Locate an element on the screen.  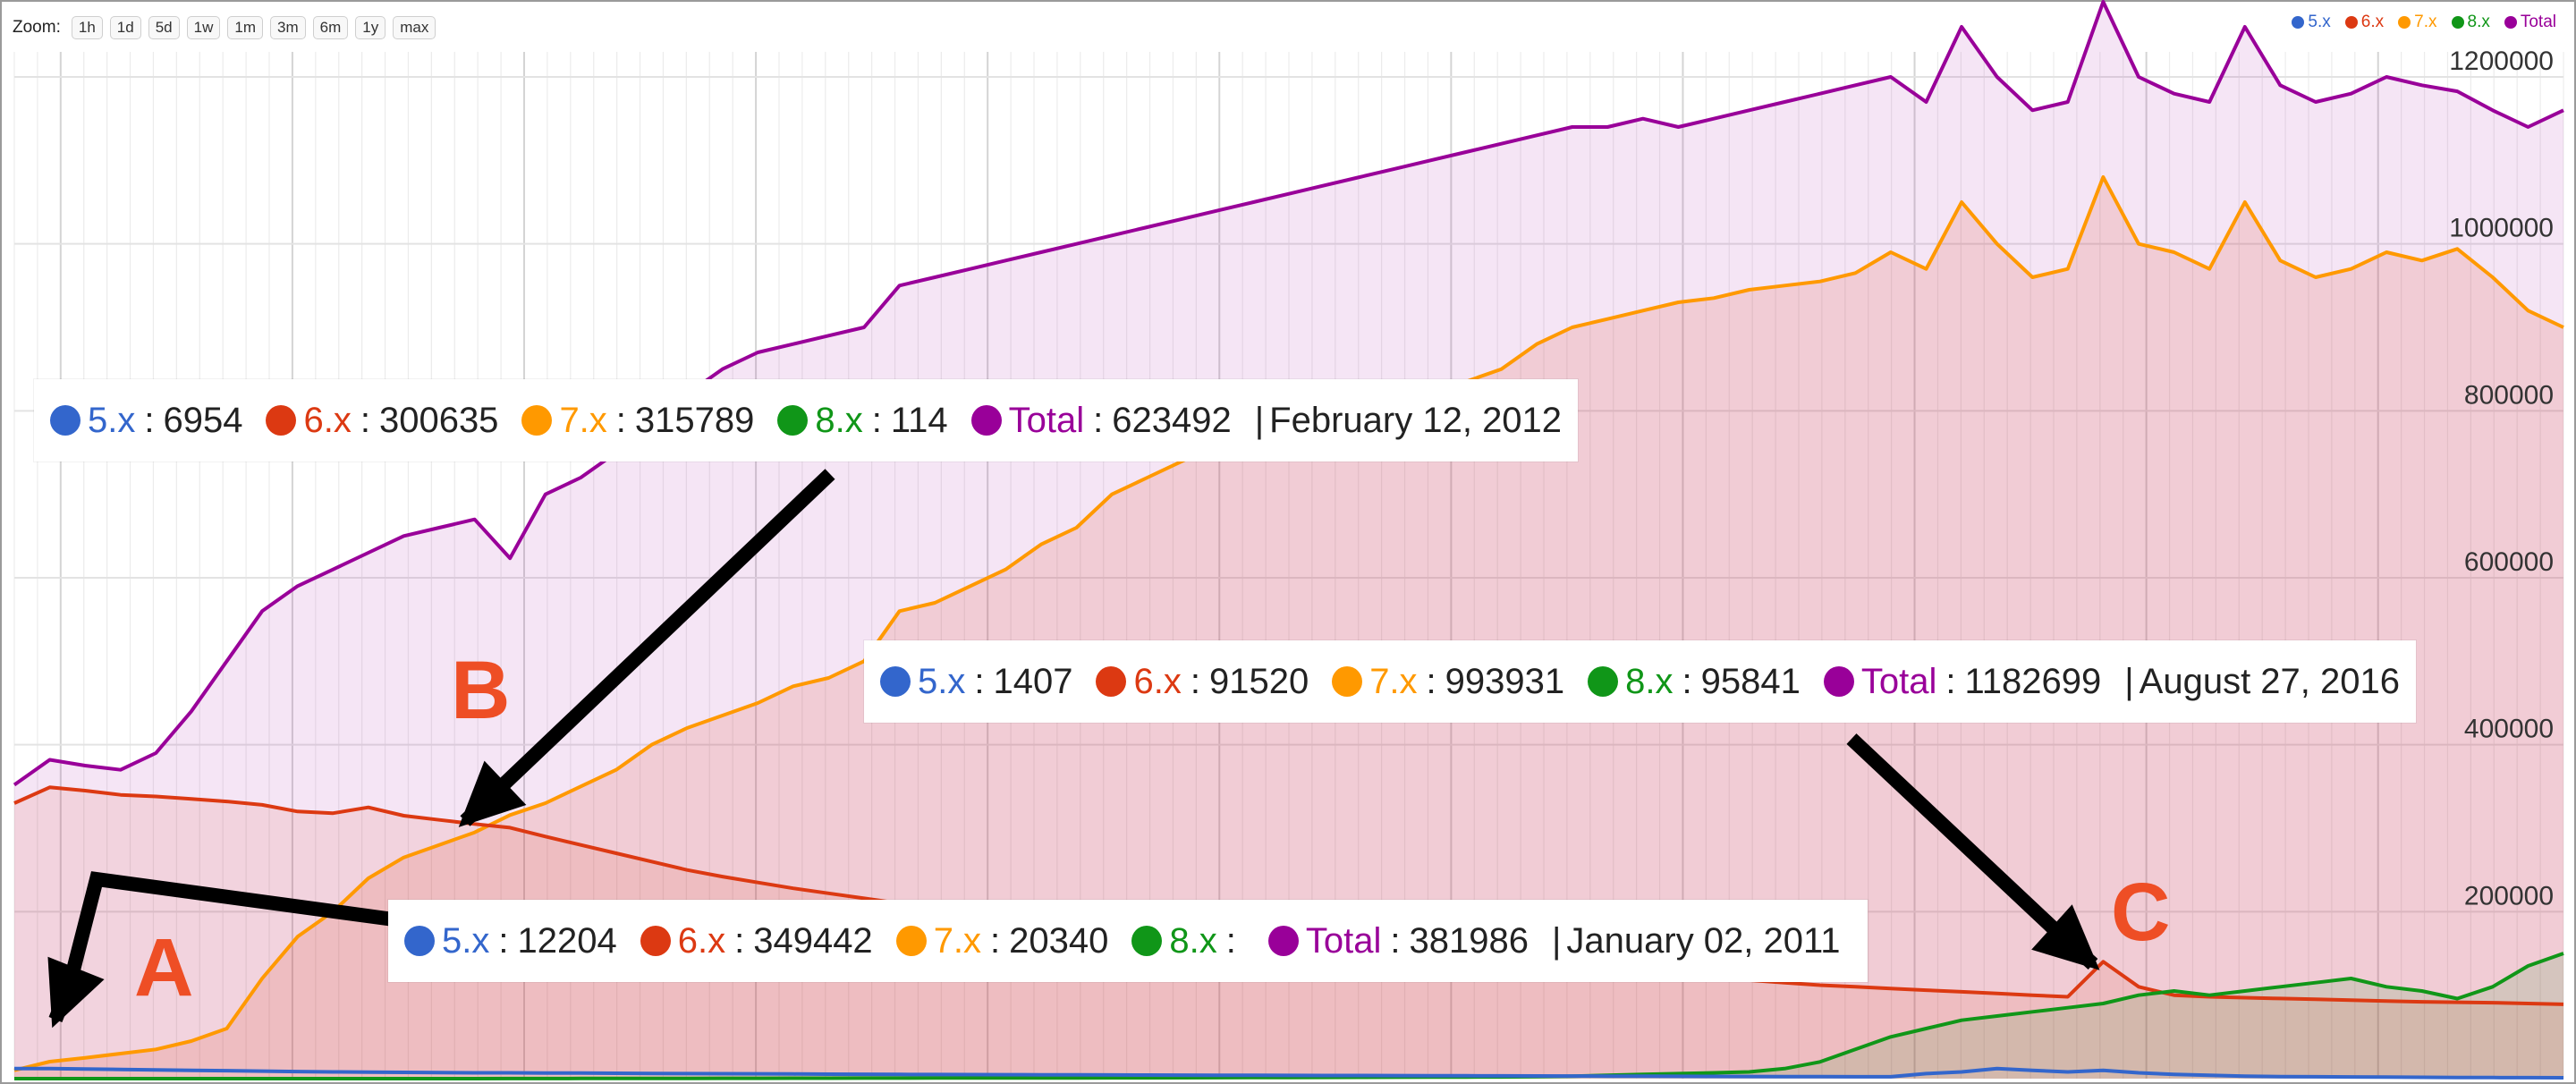
tip-value-6x: 349442 is located at coordinates (813, 941).